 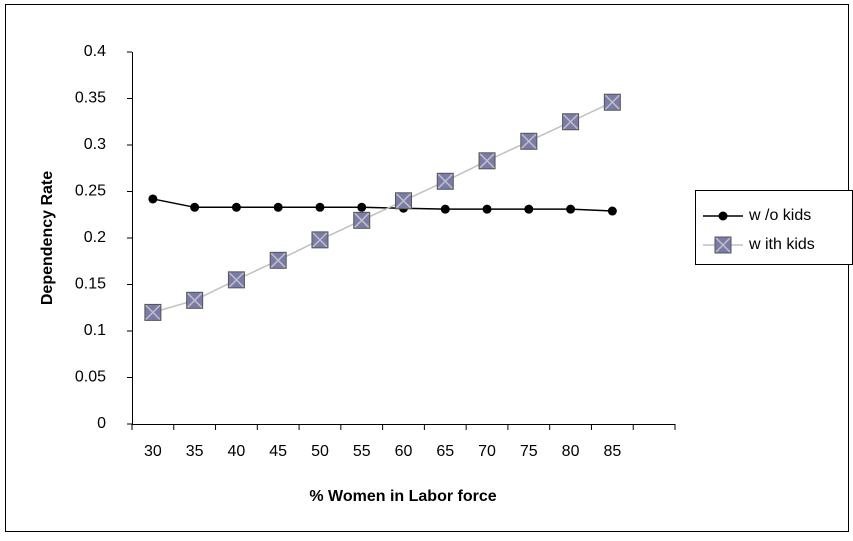 I want to click on x-tick-label: 30, so click(x=153, y=451).